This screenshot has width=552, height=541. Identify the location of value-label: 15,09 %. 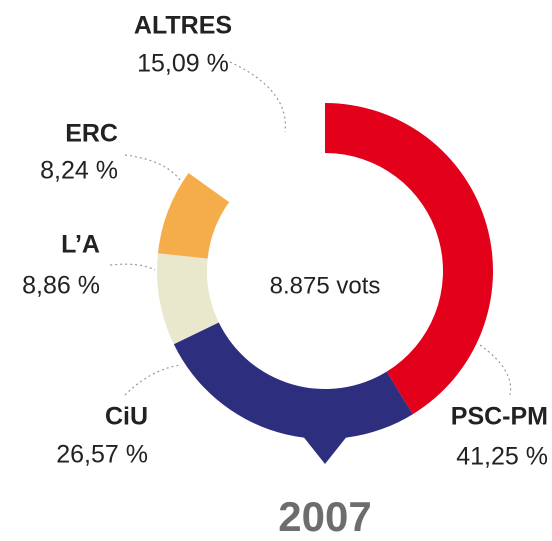
(183, 64).